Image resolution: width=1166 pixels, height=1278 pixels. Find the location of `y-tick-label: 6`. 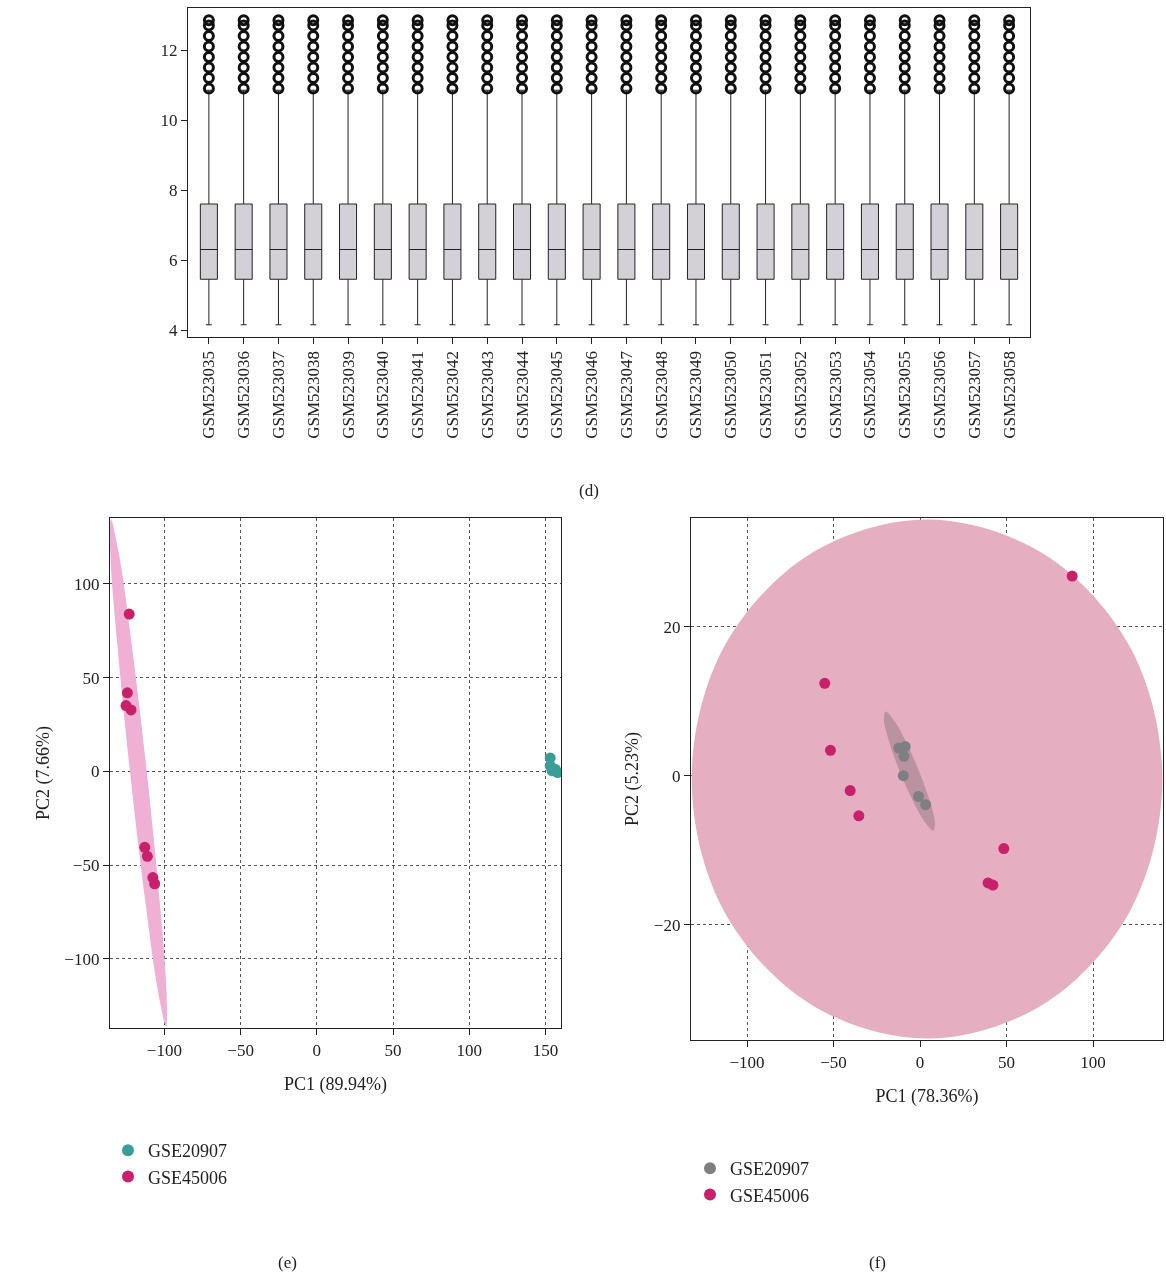

y-tick-label: 6 is located at coordinates (173, 260).